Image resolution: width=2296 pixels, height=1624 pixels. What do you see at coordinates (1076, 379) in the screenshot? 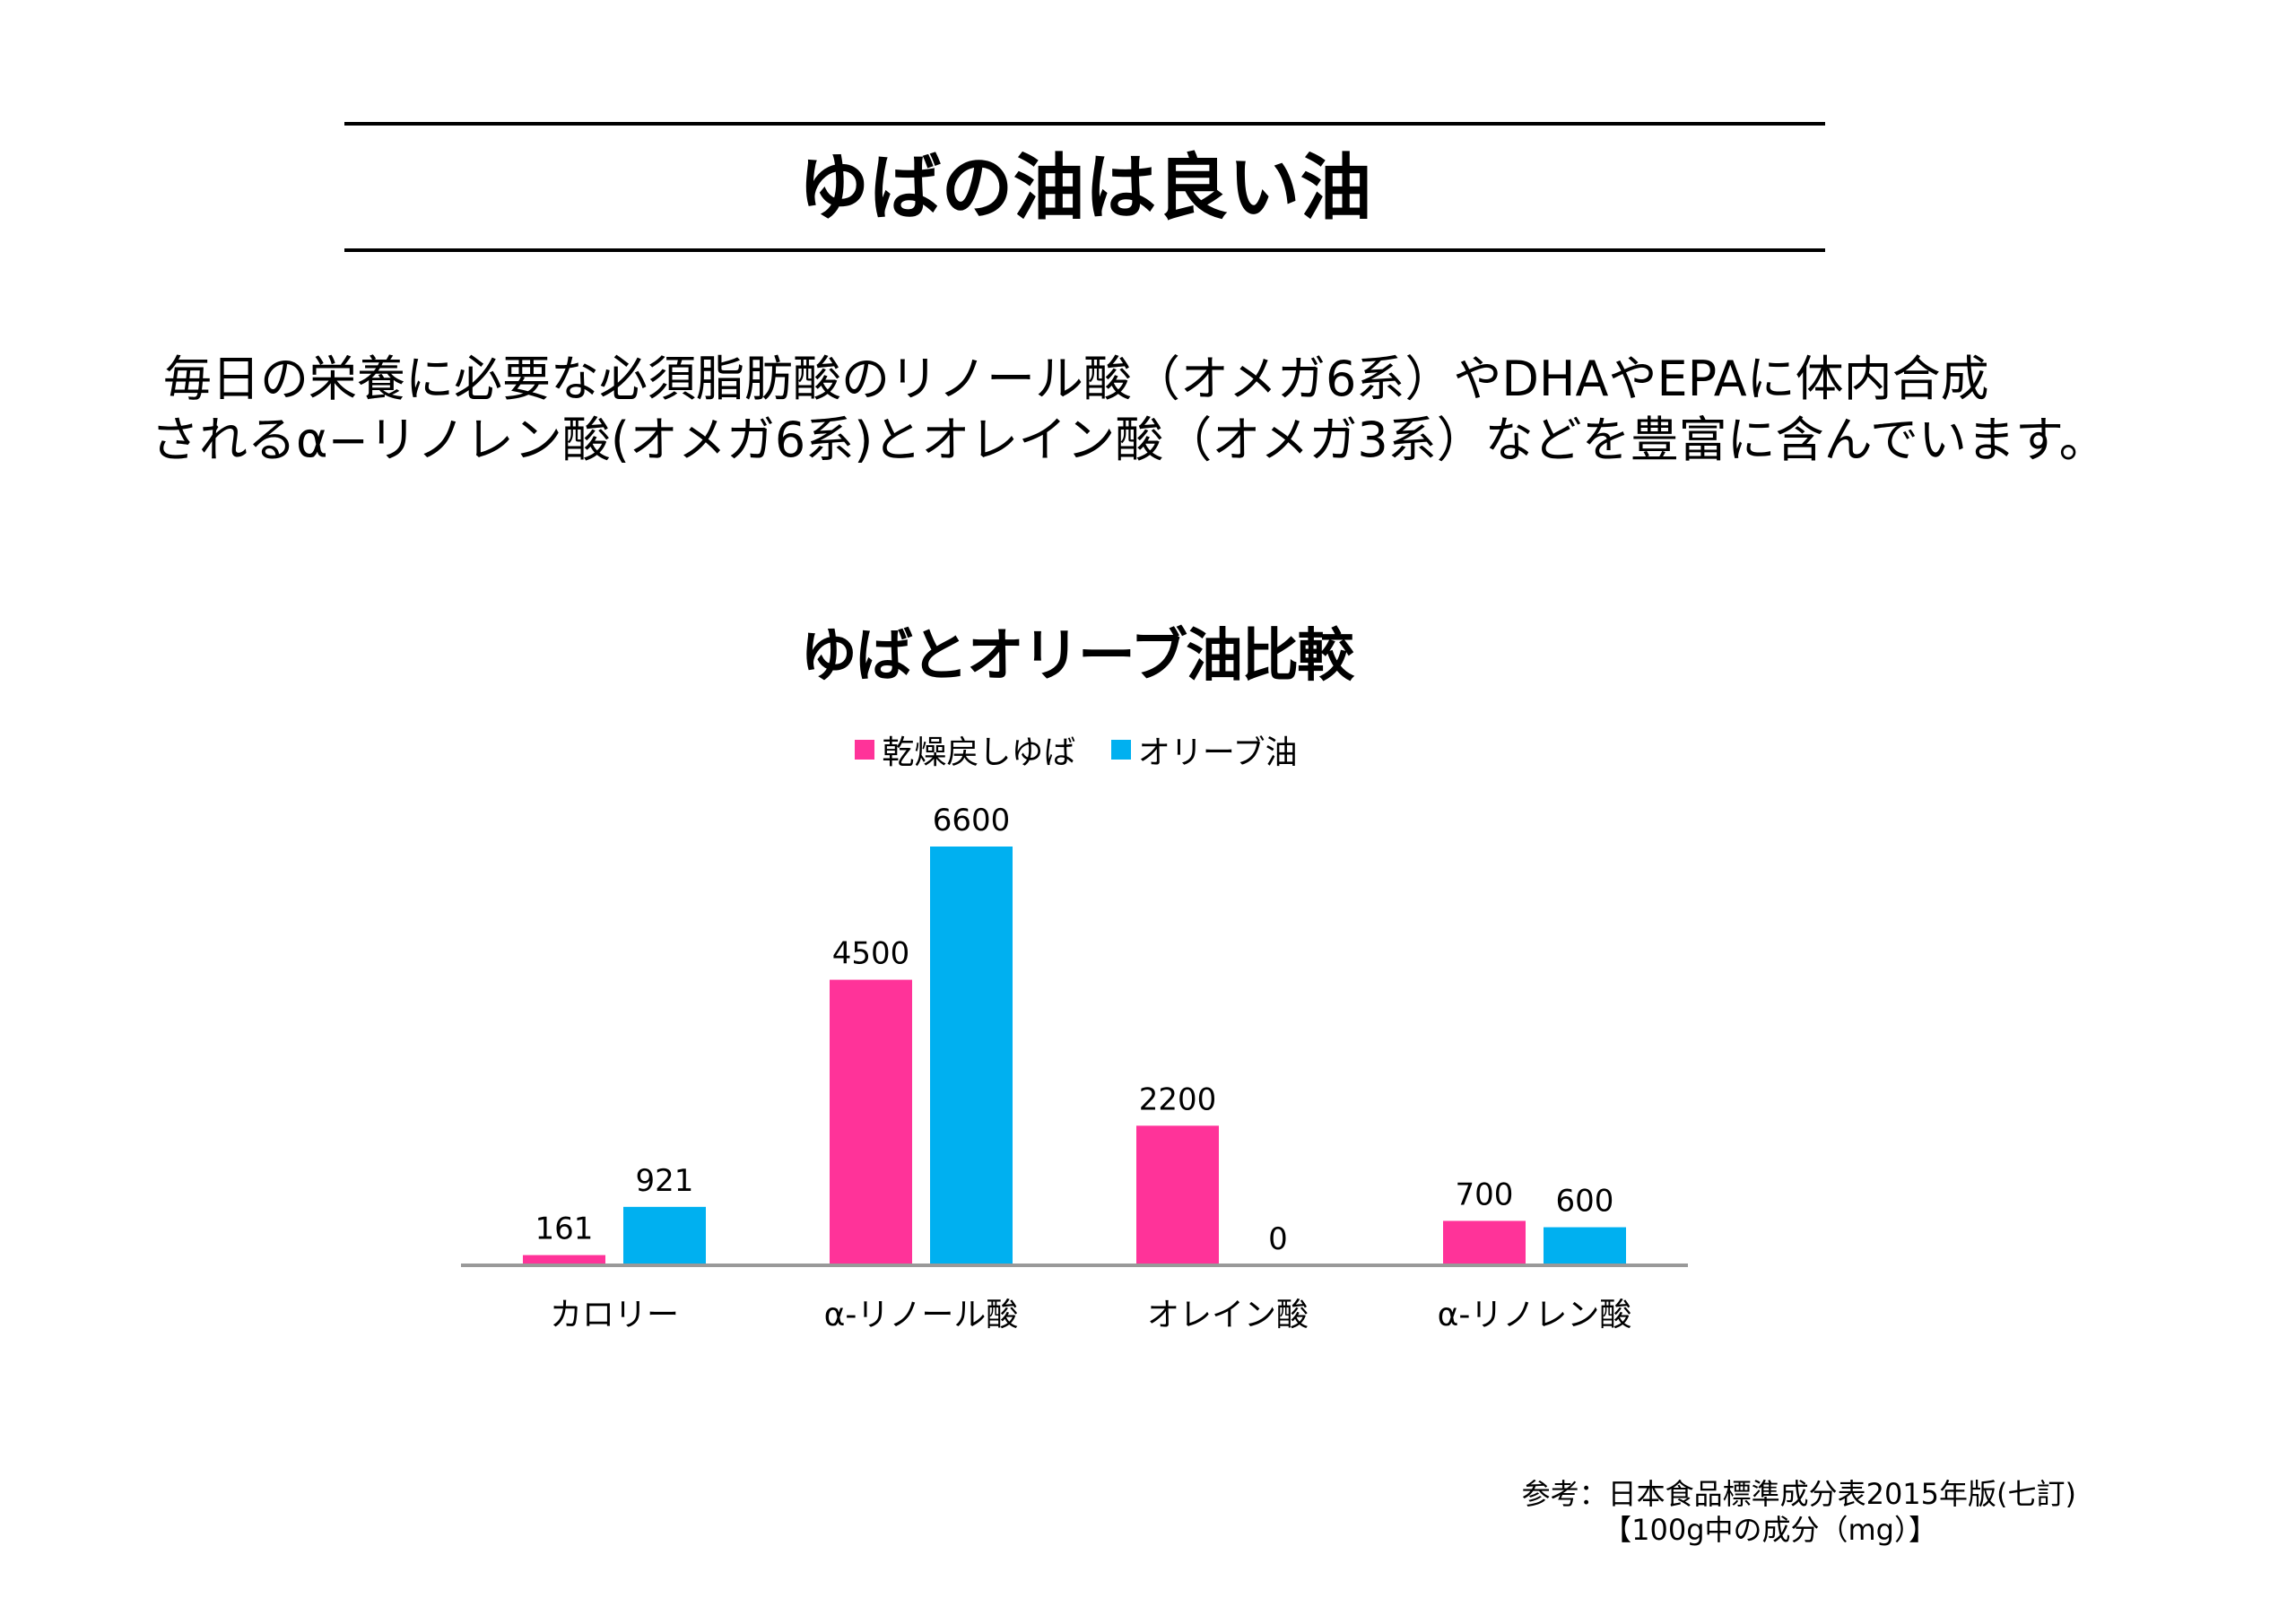
I see `paragraph-line-1: 毎日の栄養に必要な必須脂肪酸のリノール酸（オメガ6系）やDHAやEPAに体内合成` at bounding box center [1076, 379].